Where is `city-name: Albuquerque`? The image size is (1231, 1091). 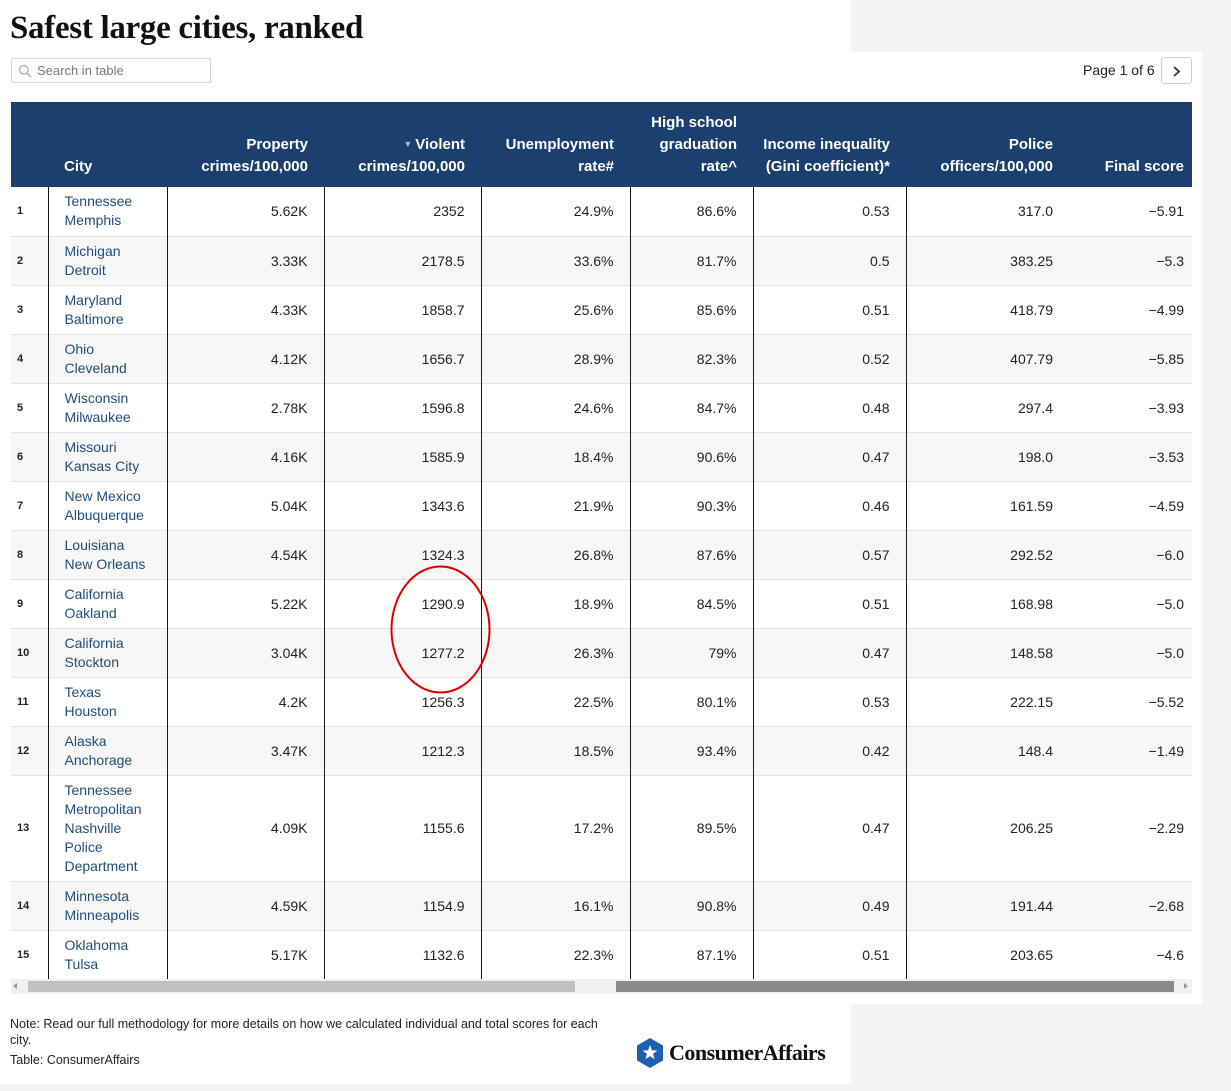 city-name: Albuquerque is located at coordinates (104, 514).